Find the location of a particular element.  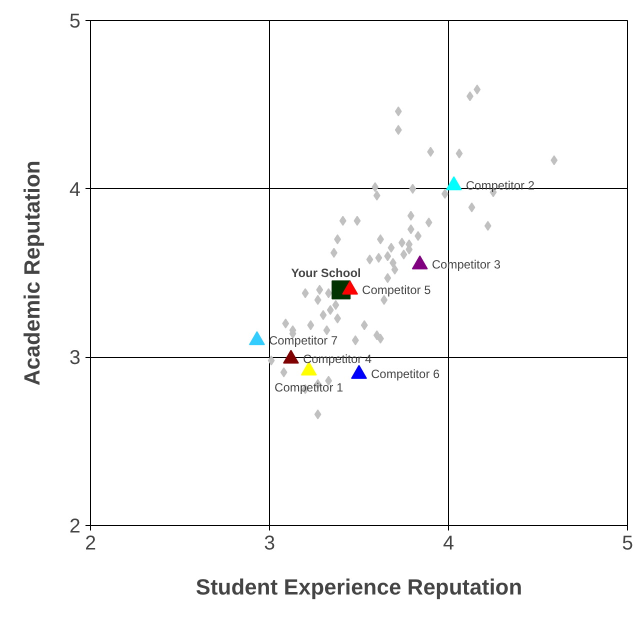

x-tick-label: 2 is located at coordinates (90, 543).